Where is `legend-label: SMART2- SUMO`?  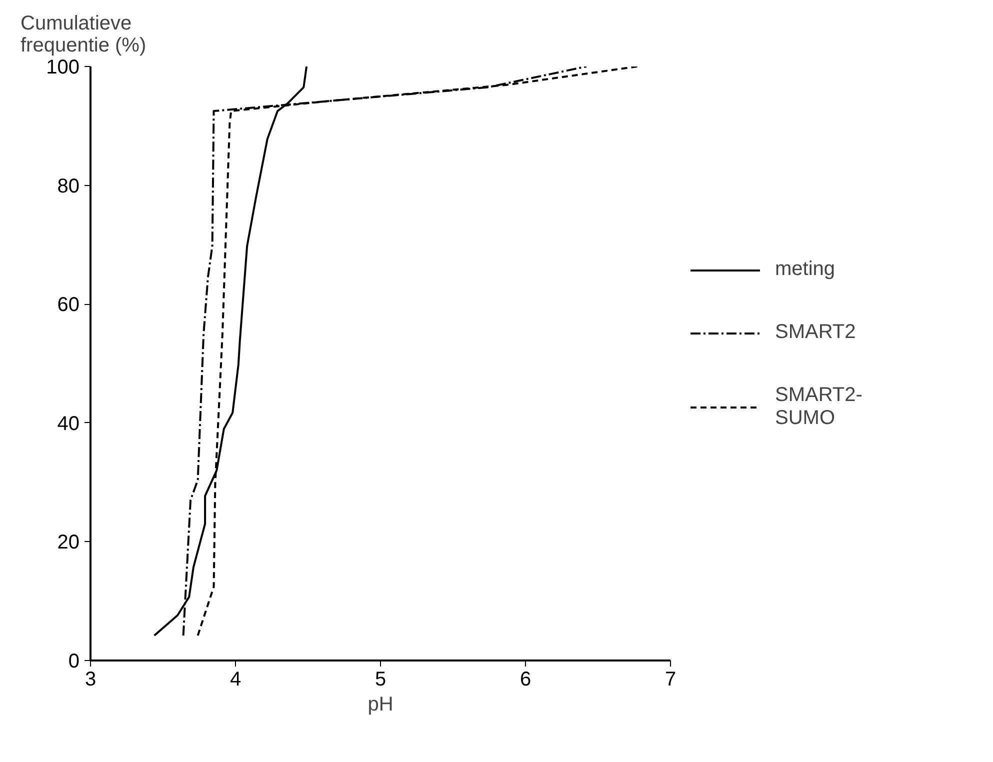
legend-label: SMART2- SUMO is located at coordinates (818, 407).